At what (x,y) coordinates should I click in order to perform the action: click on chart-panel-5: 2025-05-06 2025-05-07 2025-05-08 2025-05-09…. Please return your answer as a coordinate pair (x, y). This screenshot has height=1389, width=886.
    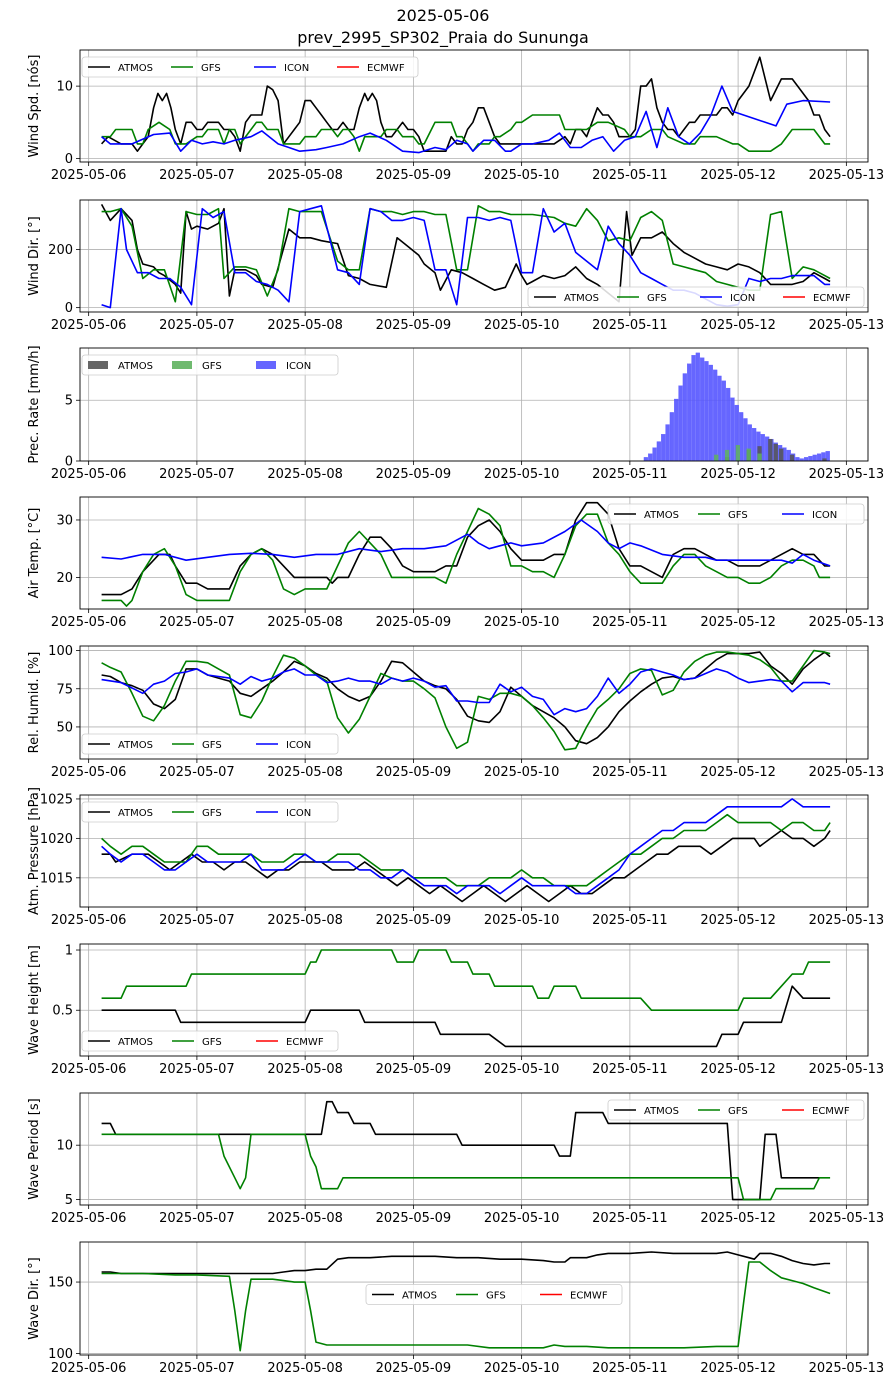
    Looking at the image, I should click on (455, 712).